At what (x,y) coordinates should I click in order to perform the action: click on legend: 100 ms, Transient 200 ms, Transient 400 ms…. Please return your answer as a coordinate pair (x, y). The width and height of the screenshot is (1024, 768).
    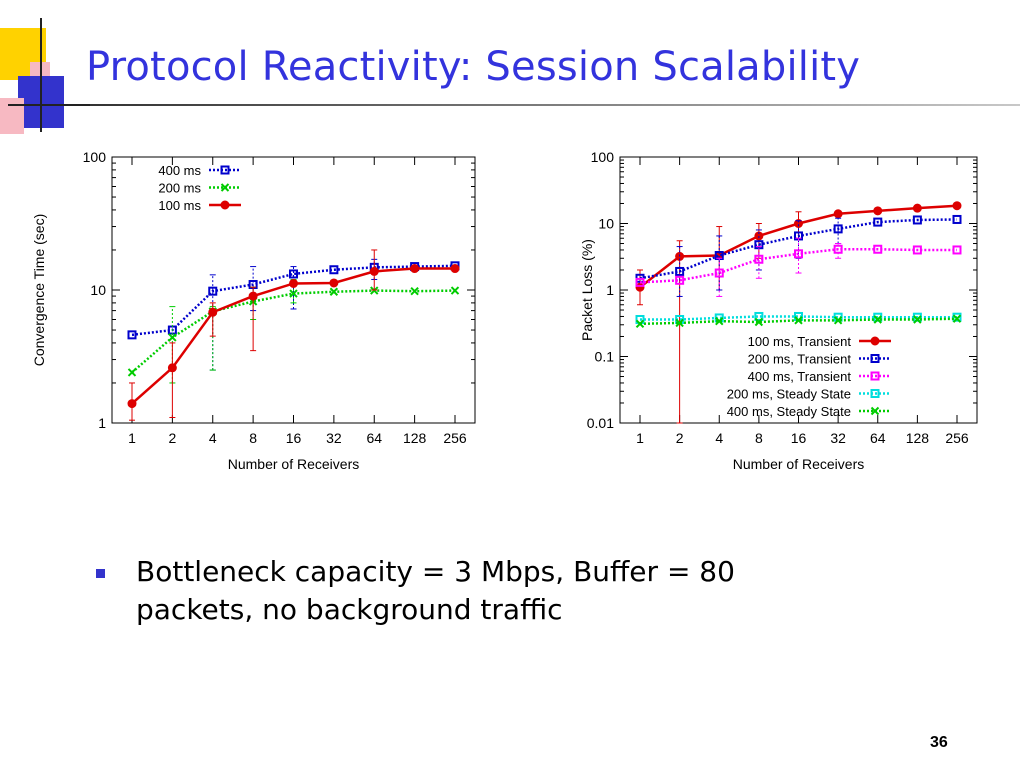
    Looking at the image, I should click on (809, 376).